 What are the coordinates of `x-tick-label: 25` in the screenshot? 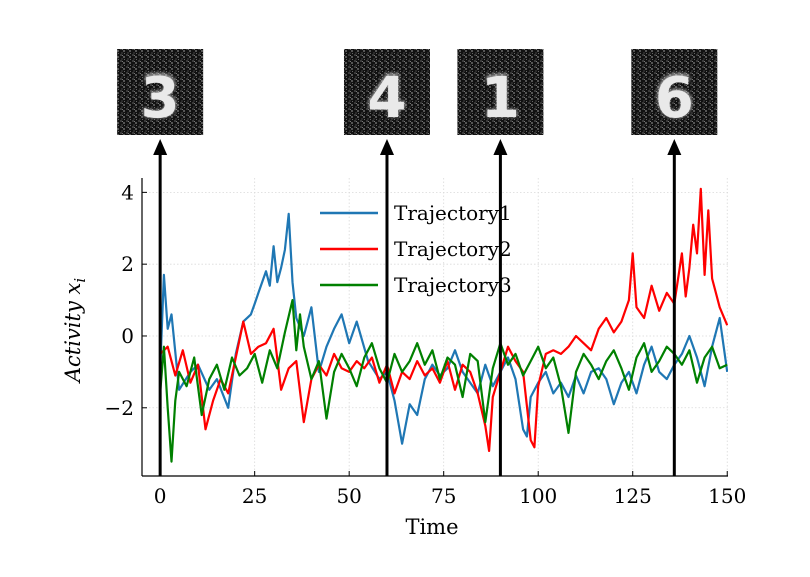 It's located at (254, 496).